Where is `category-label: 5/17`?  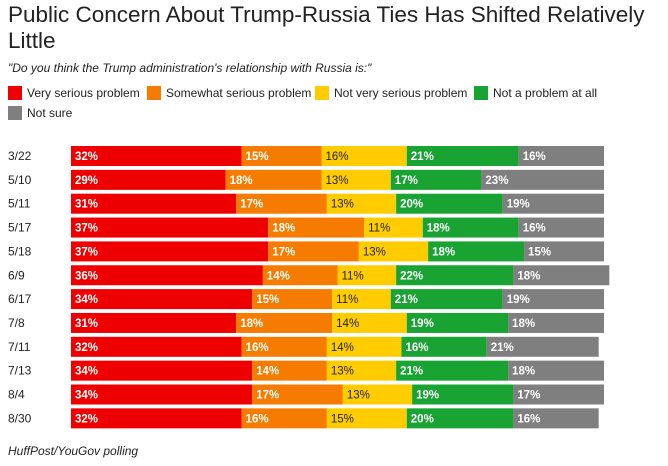 category-label: 5/17 is located at coordinates (20, 228).